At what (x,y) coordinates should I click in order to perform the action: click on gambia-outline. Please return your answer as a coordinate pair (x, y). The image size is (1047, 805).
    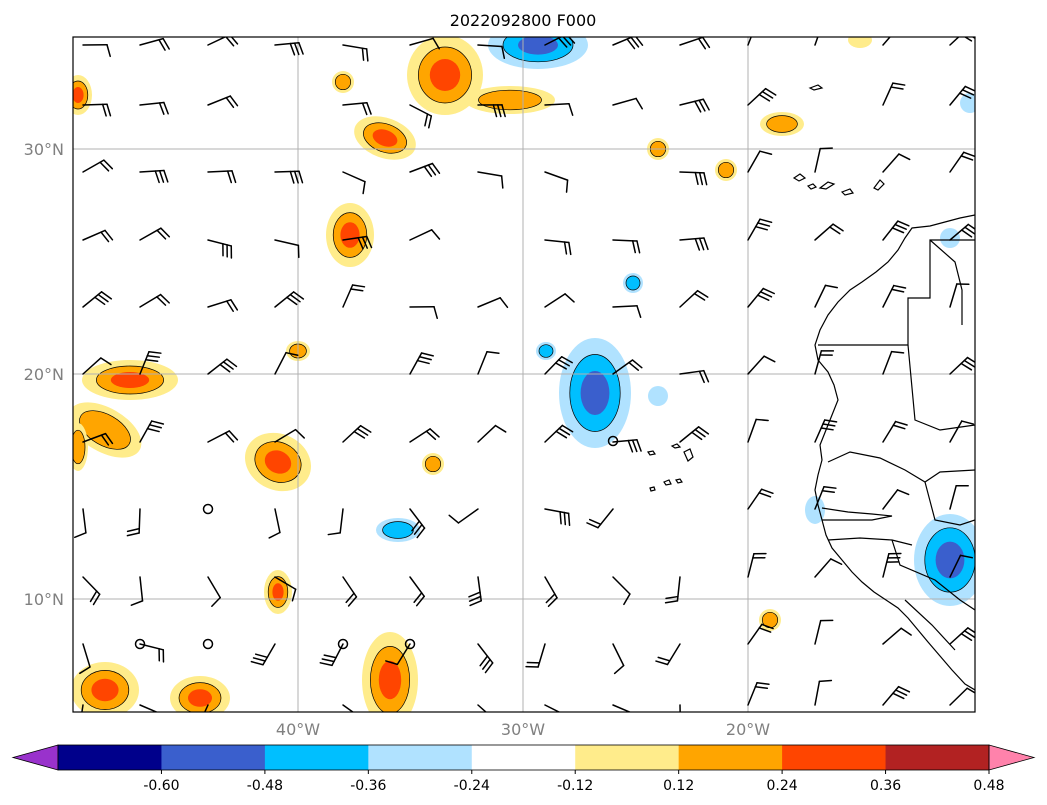
    Looking at the image, I should click on (857, 514).